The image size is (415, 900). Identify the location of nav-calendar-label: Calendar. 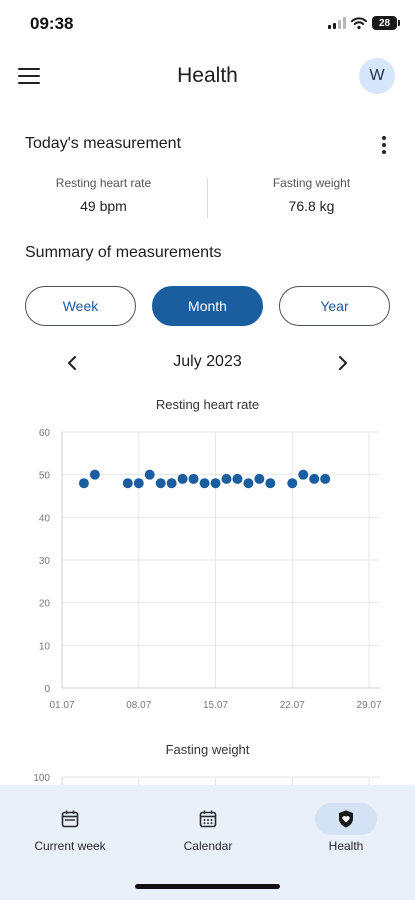
(208, 846).